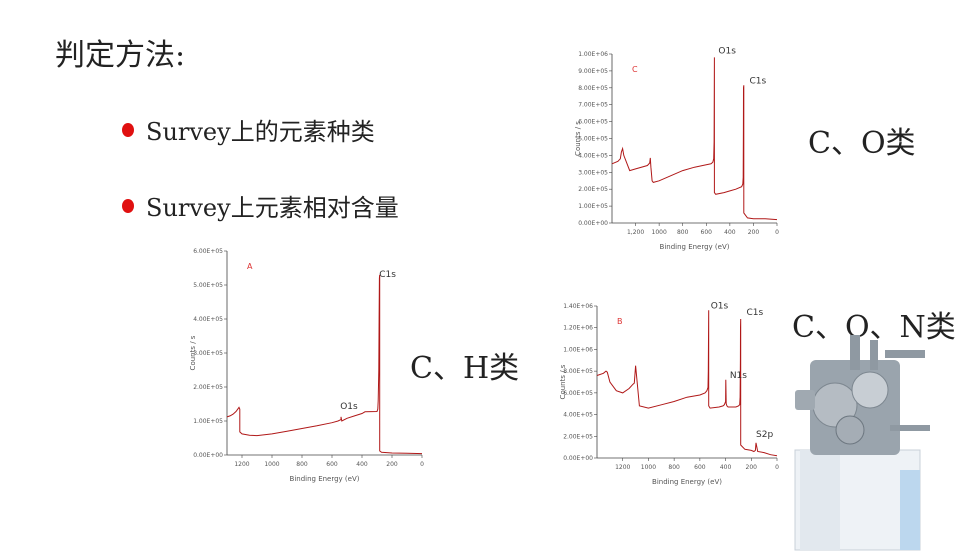  What do you see at coordinates (874, 327) in the screenshot?
I see `label-c-o-n: C、O、N类` at bounding box center [874, 327].